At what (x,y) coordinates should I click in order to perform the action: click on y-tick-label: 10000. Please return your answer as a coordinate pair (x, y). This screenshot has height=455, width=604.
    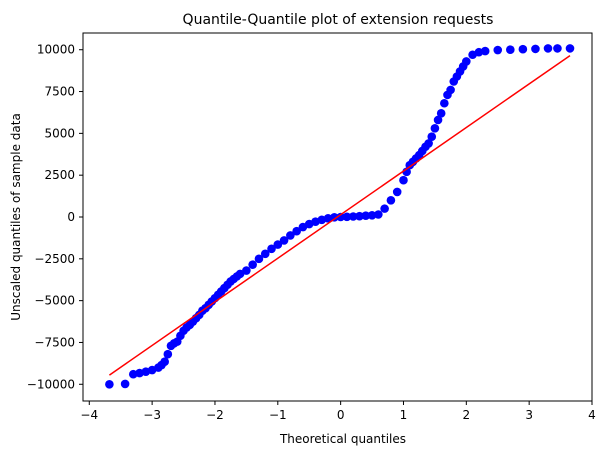
    Looking at the image, I should click on (56, 50).